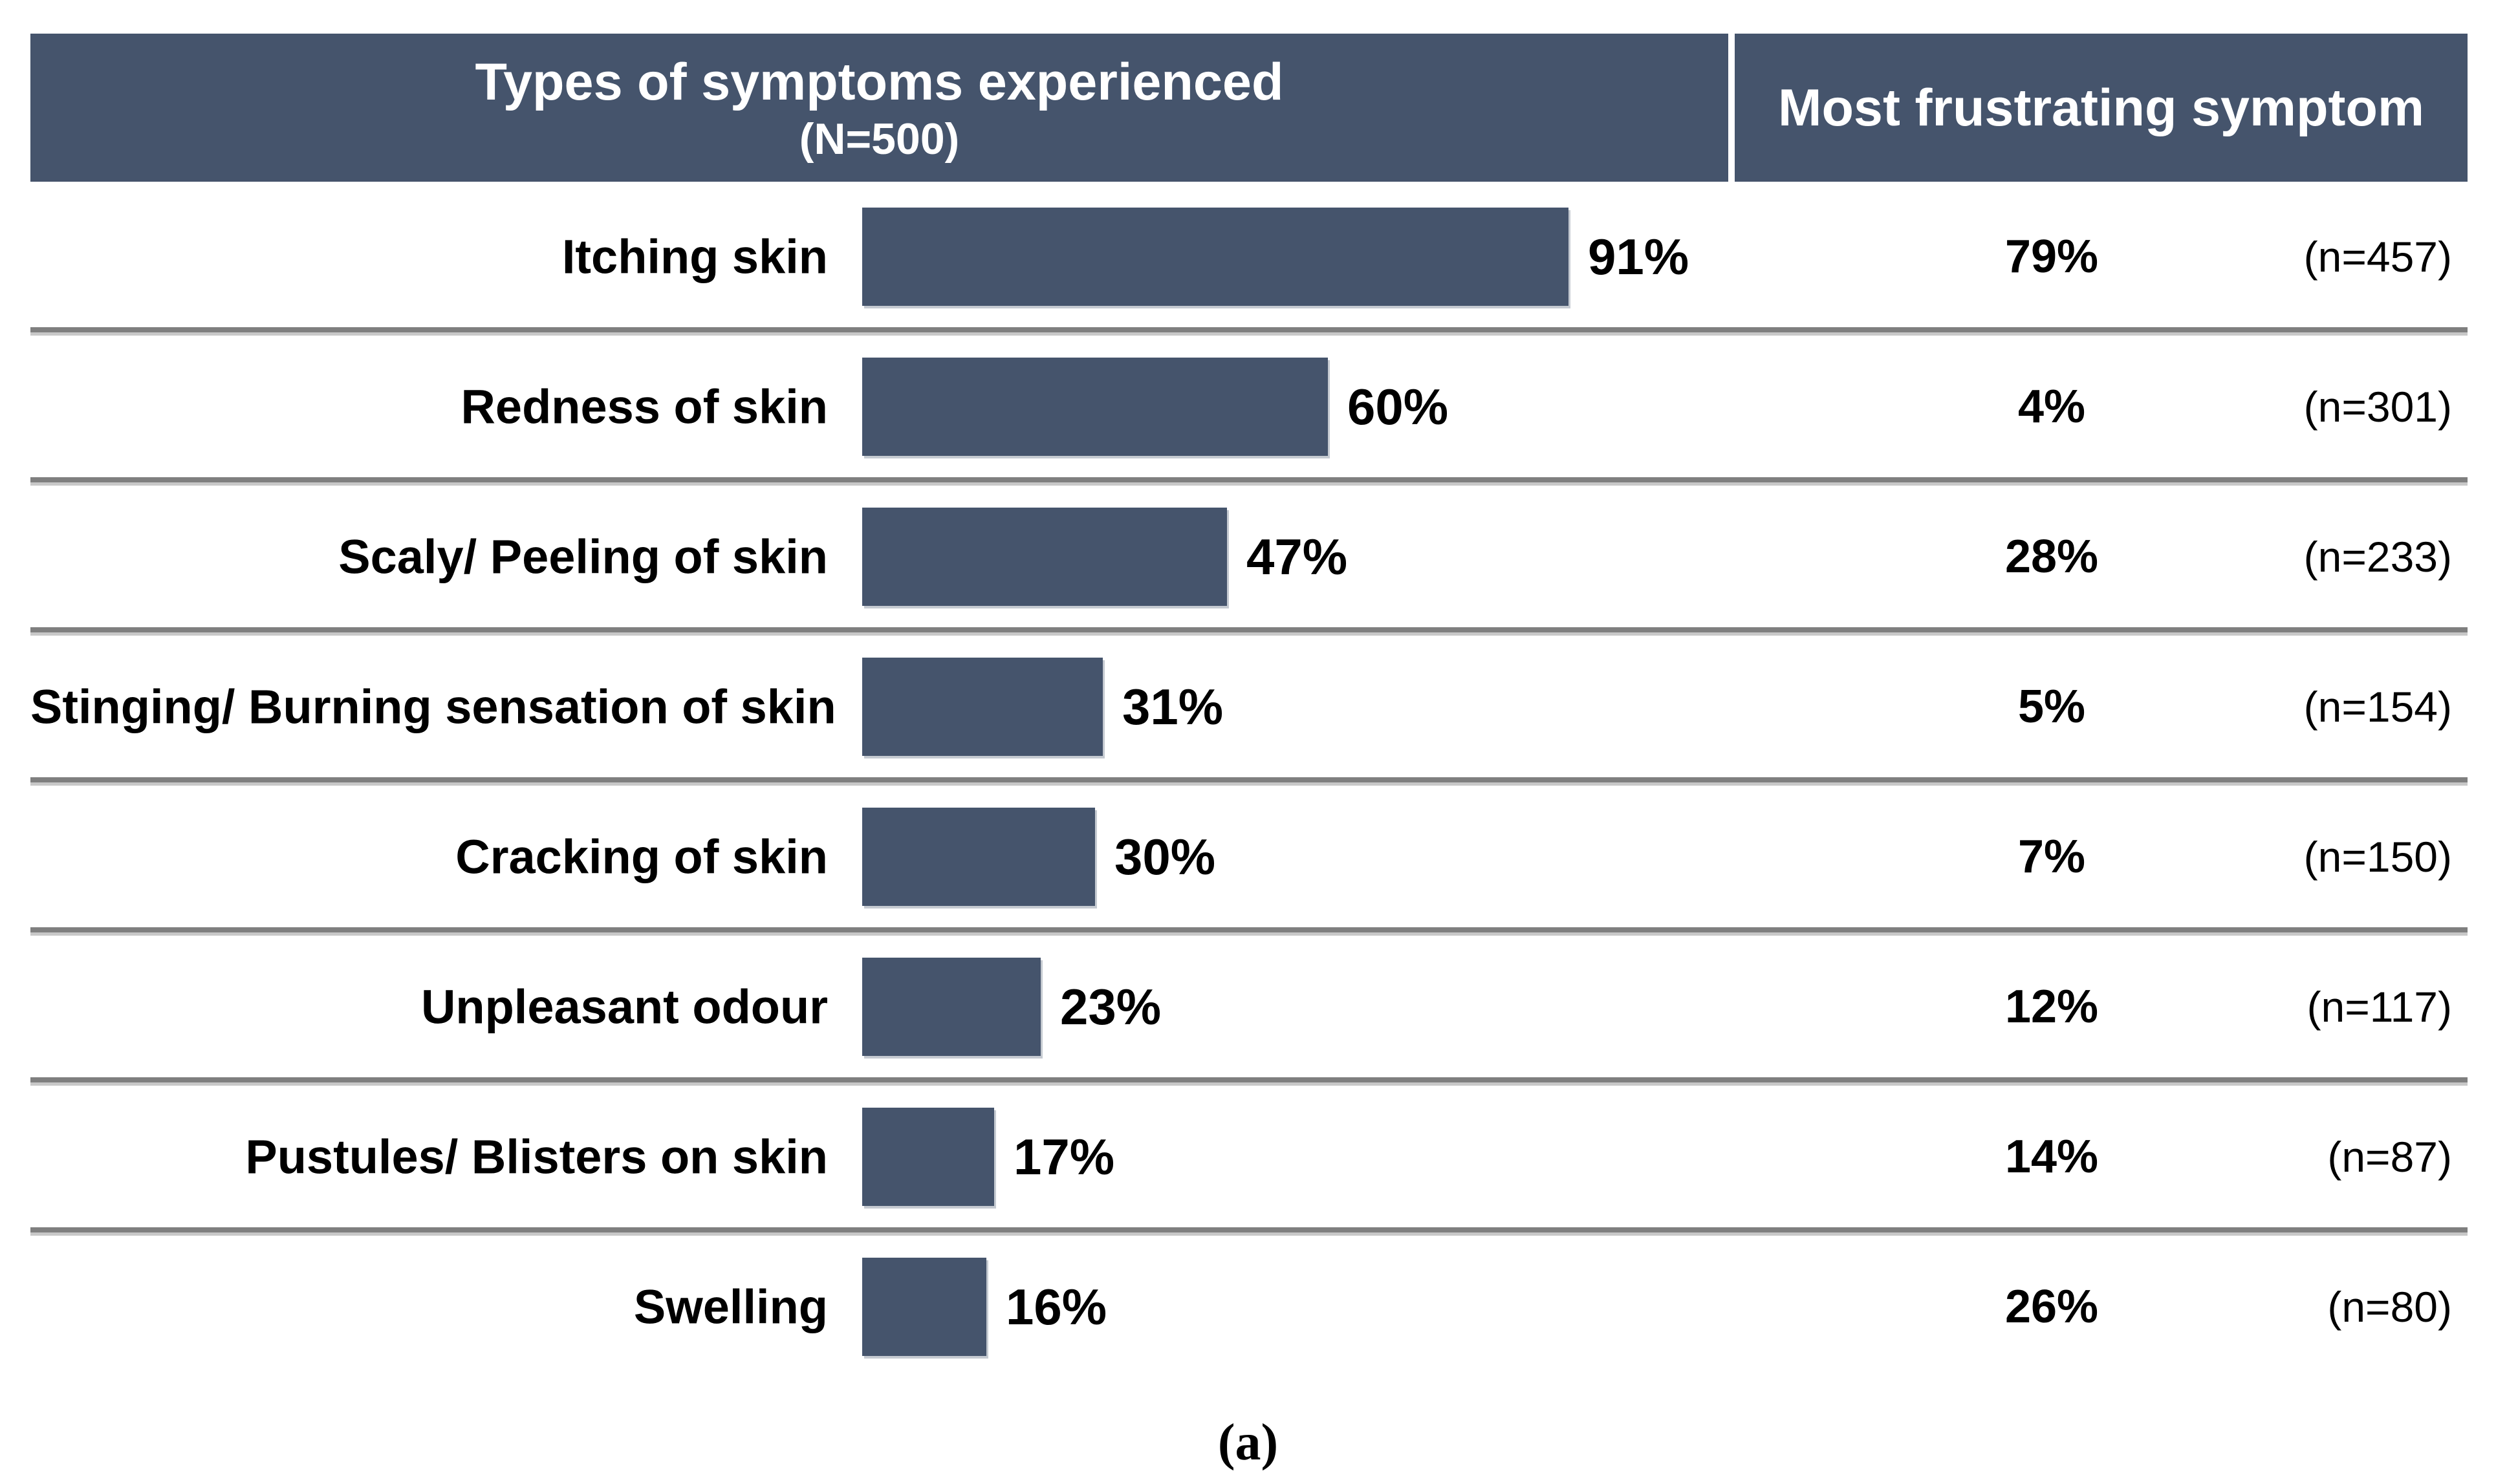 Image resolution: width=2496 pixels, height=1484 pixels. Describe the element at coordinates (730, 1307) in the screenshot. I see `symptom-label: Swelling` at that location.